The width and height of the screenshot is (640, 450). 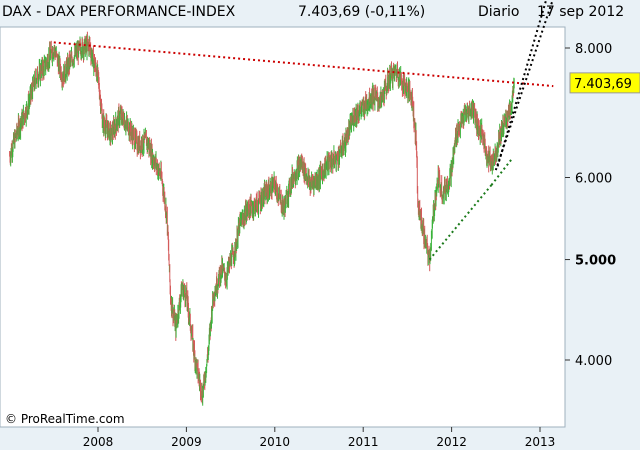 What do you see at coordinates (593, 361) in the screenshot?
I see `y-tick-label: 4.000` at bounding box center [593, 361].